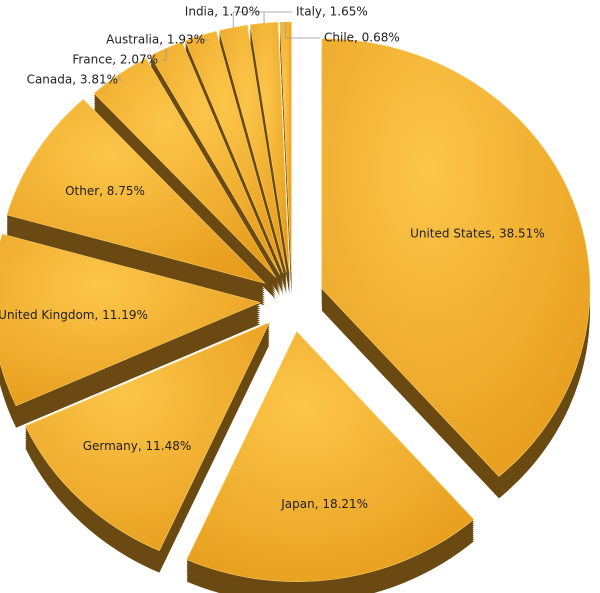  I want to click on slice-label: Italy, 1.65%, so click(332, 12).